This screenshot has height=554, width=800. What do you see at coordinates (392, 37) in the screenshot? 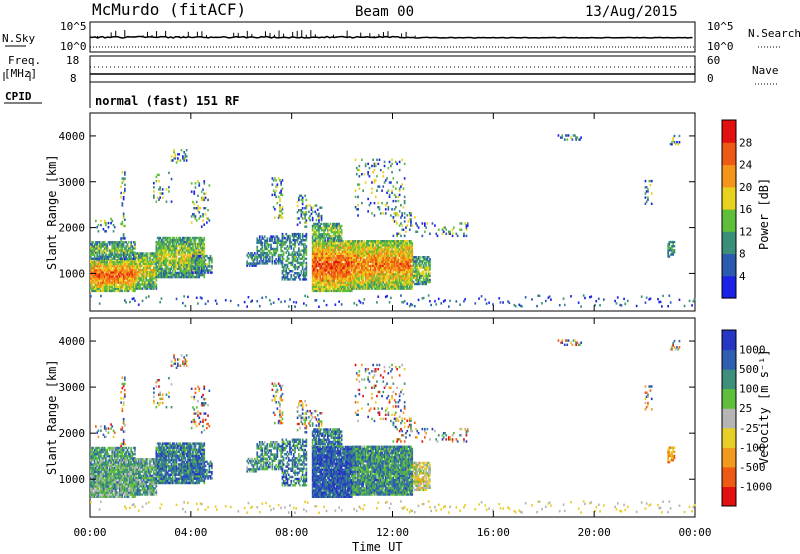
I see `noise-panel-frame` at bounding box center [392, 37].